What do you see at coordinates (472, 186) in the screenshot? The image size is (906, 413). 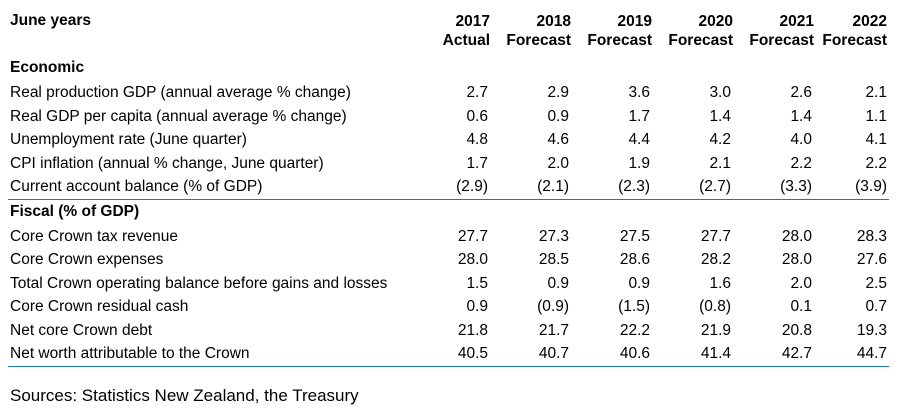 I see `table-cell: (2.9)` at bounding box center [472, 186].